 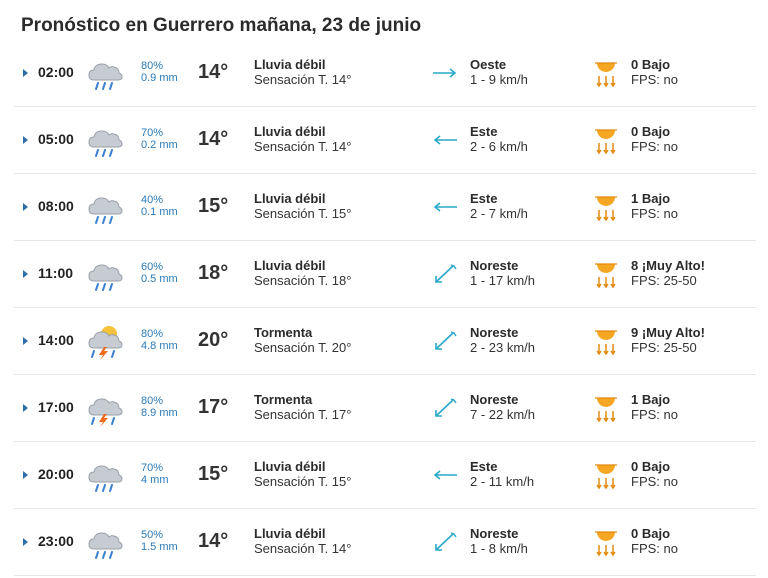 I want to click on wind: Noreste 1 - 8 km/h, so click(x=499, y=541).